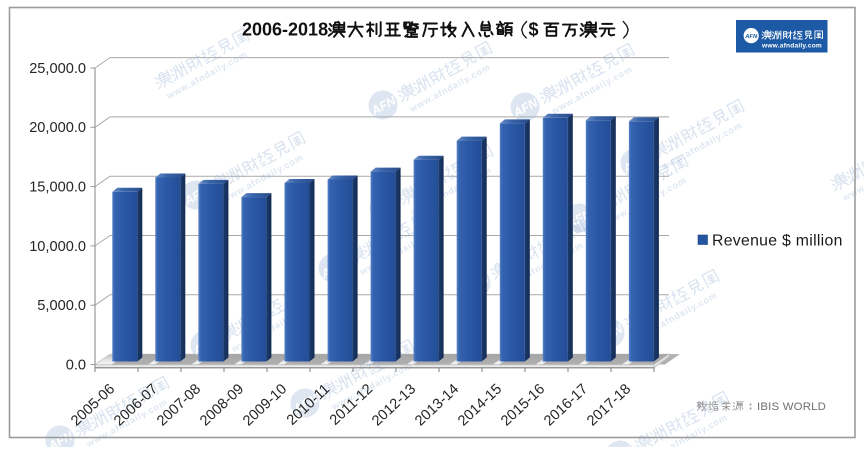  Describe the element at coordinates (57, 188) in the screenshot. I see `svg-text: 15,000.0` at that location.